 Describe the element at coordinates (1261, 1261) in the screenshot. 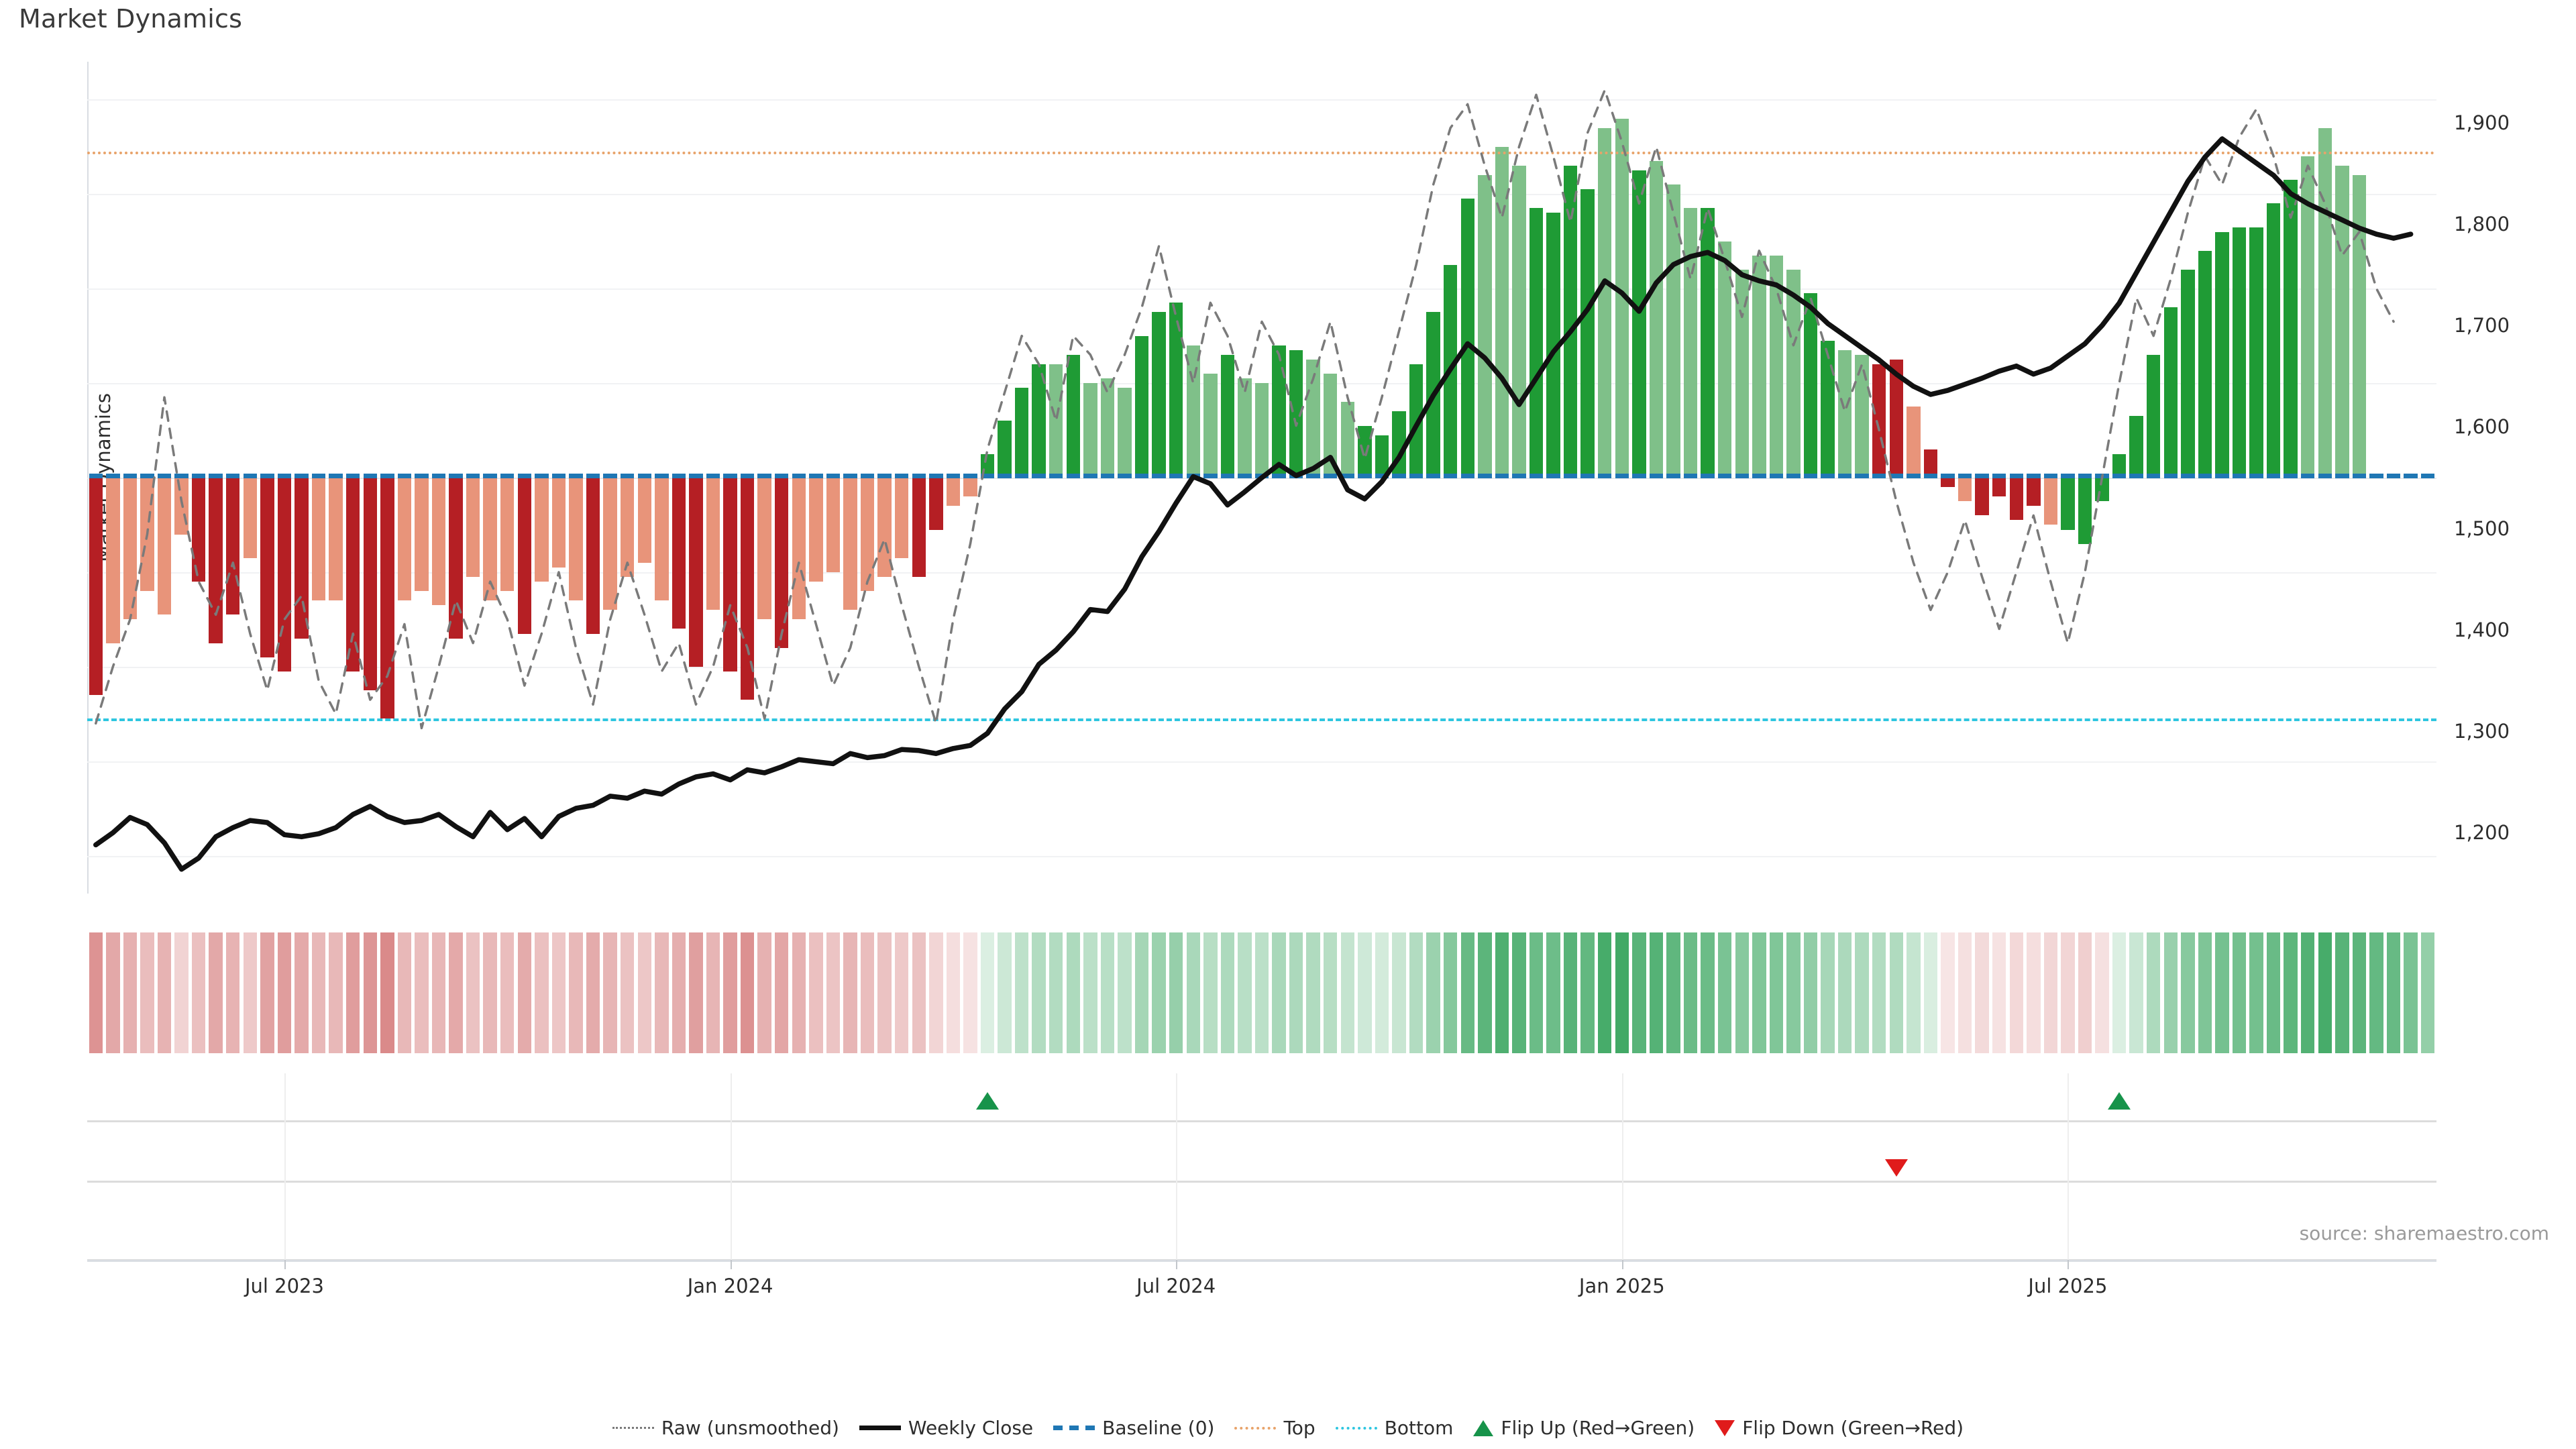

I see `x-axis-line` at that location.